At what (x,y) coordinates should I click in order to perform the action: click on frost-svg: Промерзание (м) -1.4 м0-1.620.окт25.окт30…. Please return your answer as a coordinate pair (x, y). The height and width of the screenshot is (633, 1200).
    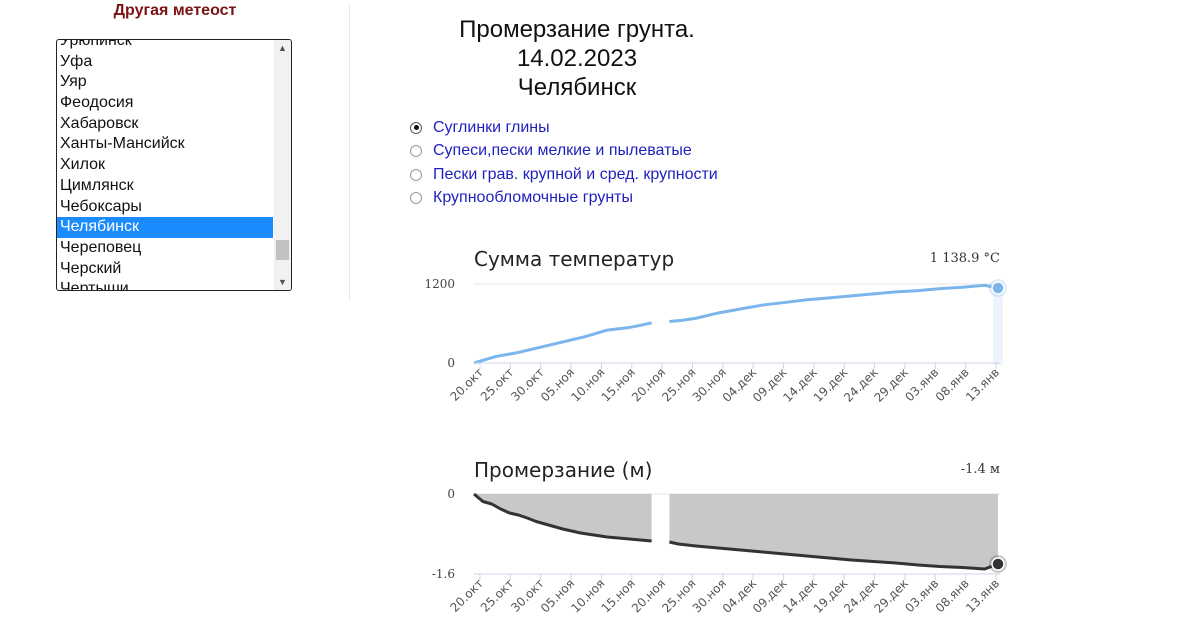
    Looking at the image, I should click on (719, 537).